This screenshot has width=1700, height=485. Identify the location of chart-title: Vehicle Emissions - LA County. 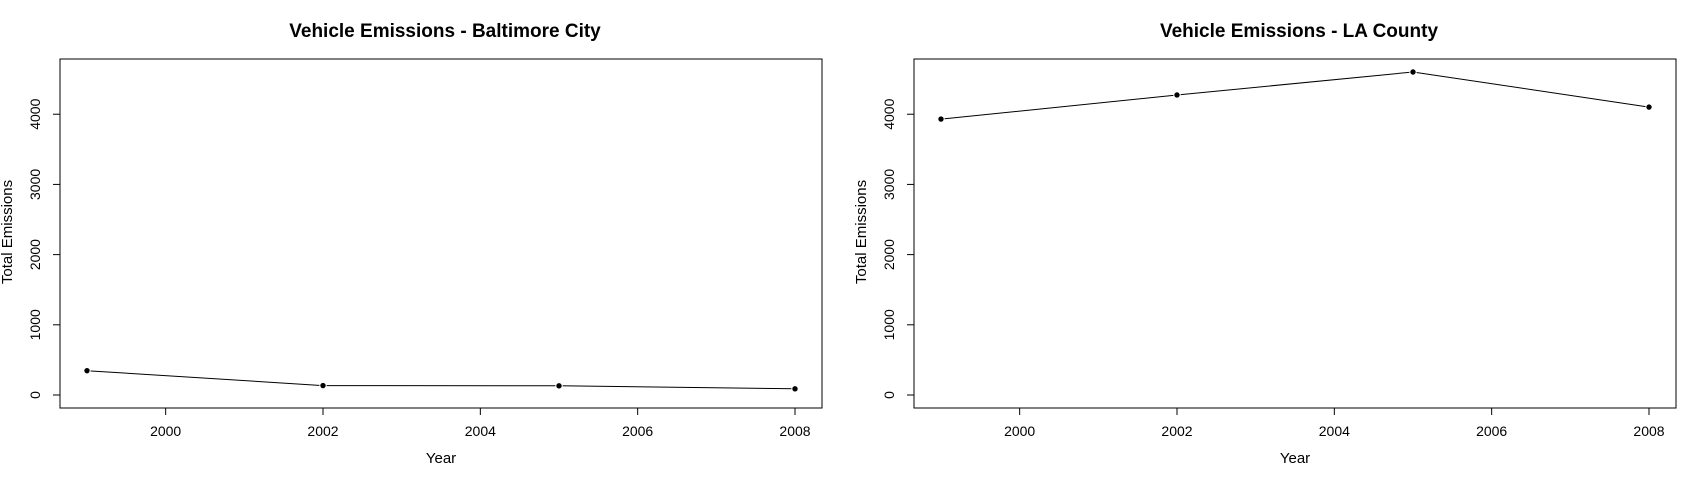
(1299, 31).